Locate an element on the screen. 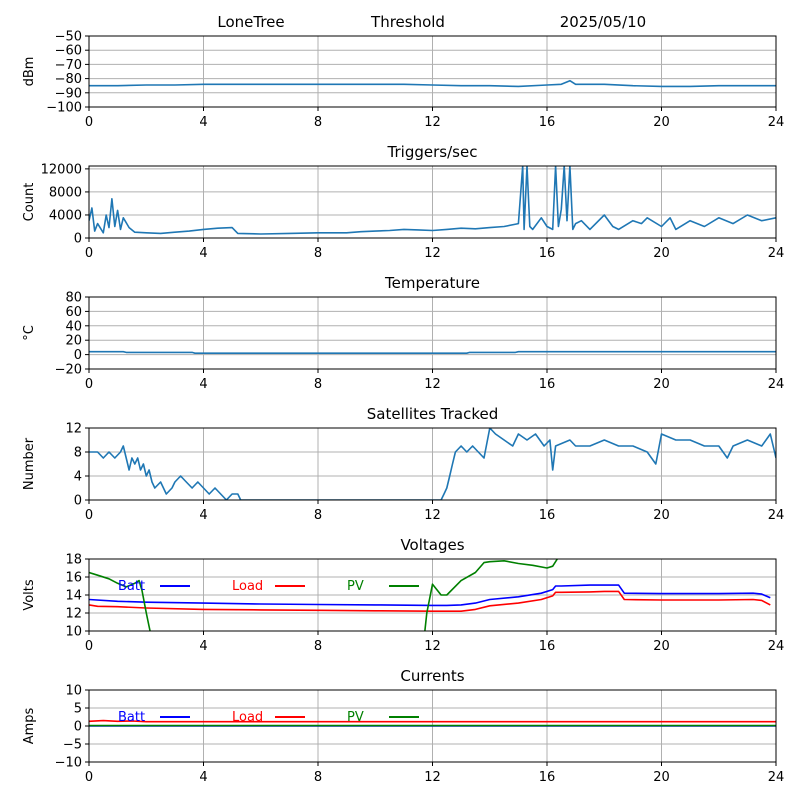  y-tick-label: −100 is located at coordinates (64, 108).